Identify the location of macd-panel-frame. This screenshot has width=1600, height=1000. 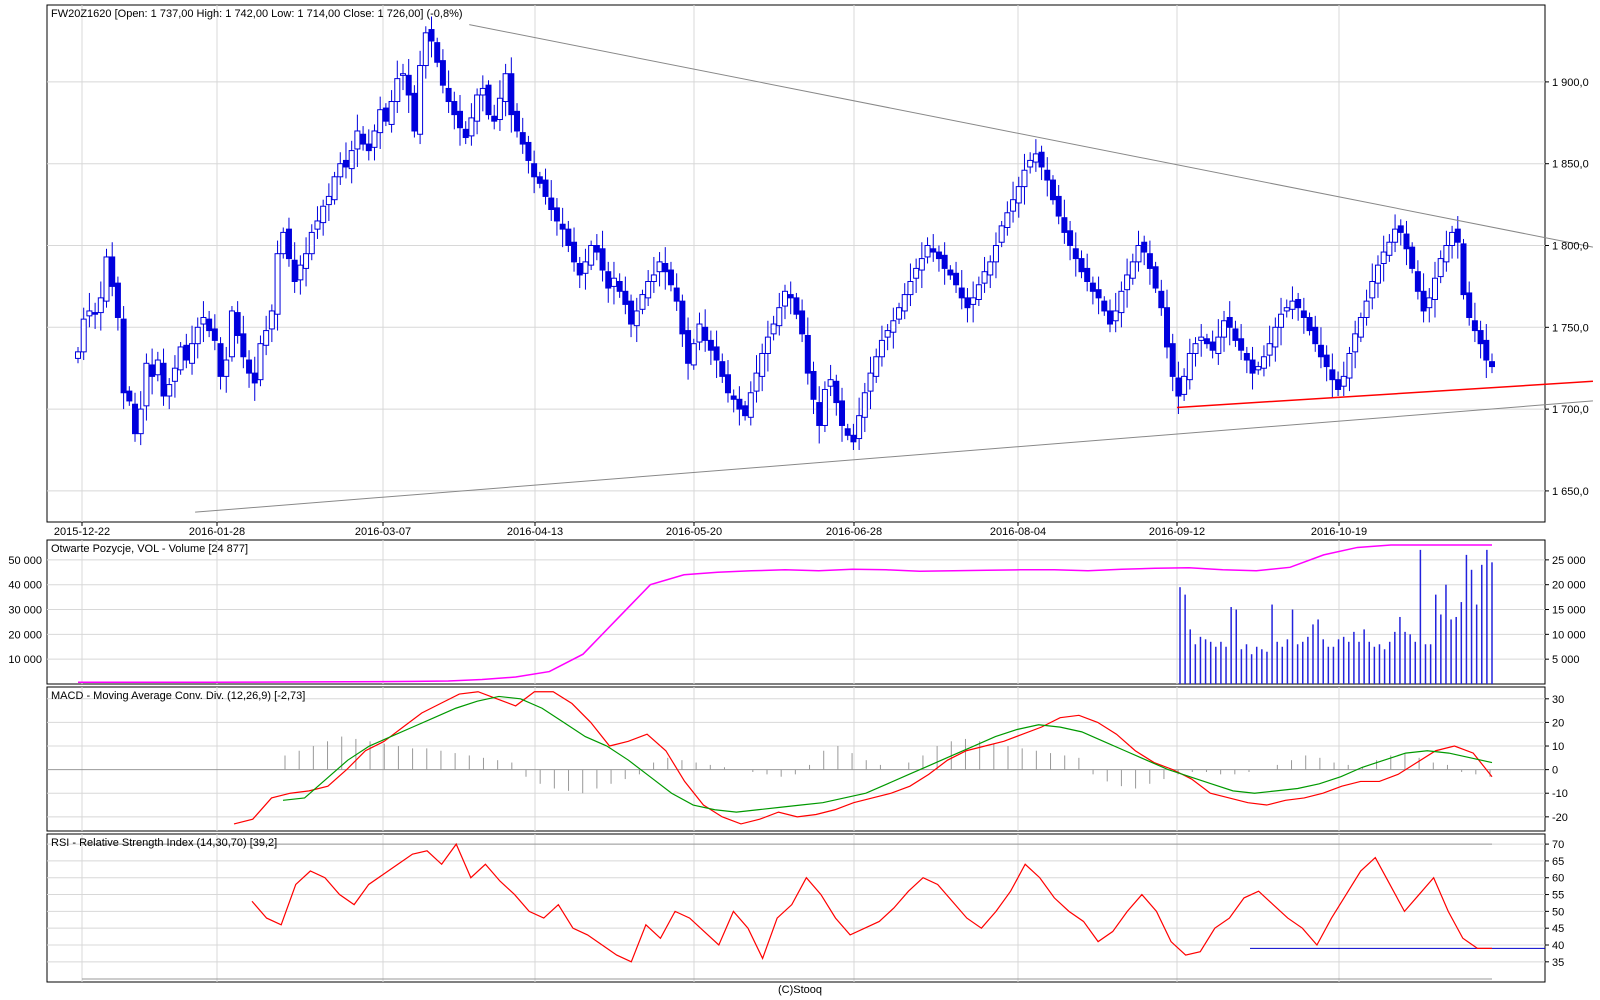
(796, 759).